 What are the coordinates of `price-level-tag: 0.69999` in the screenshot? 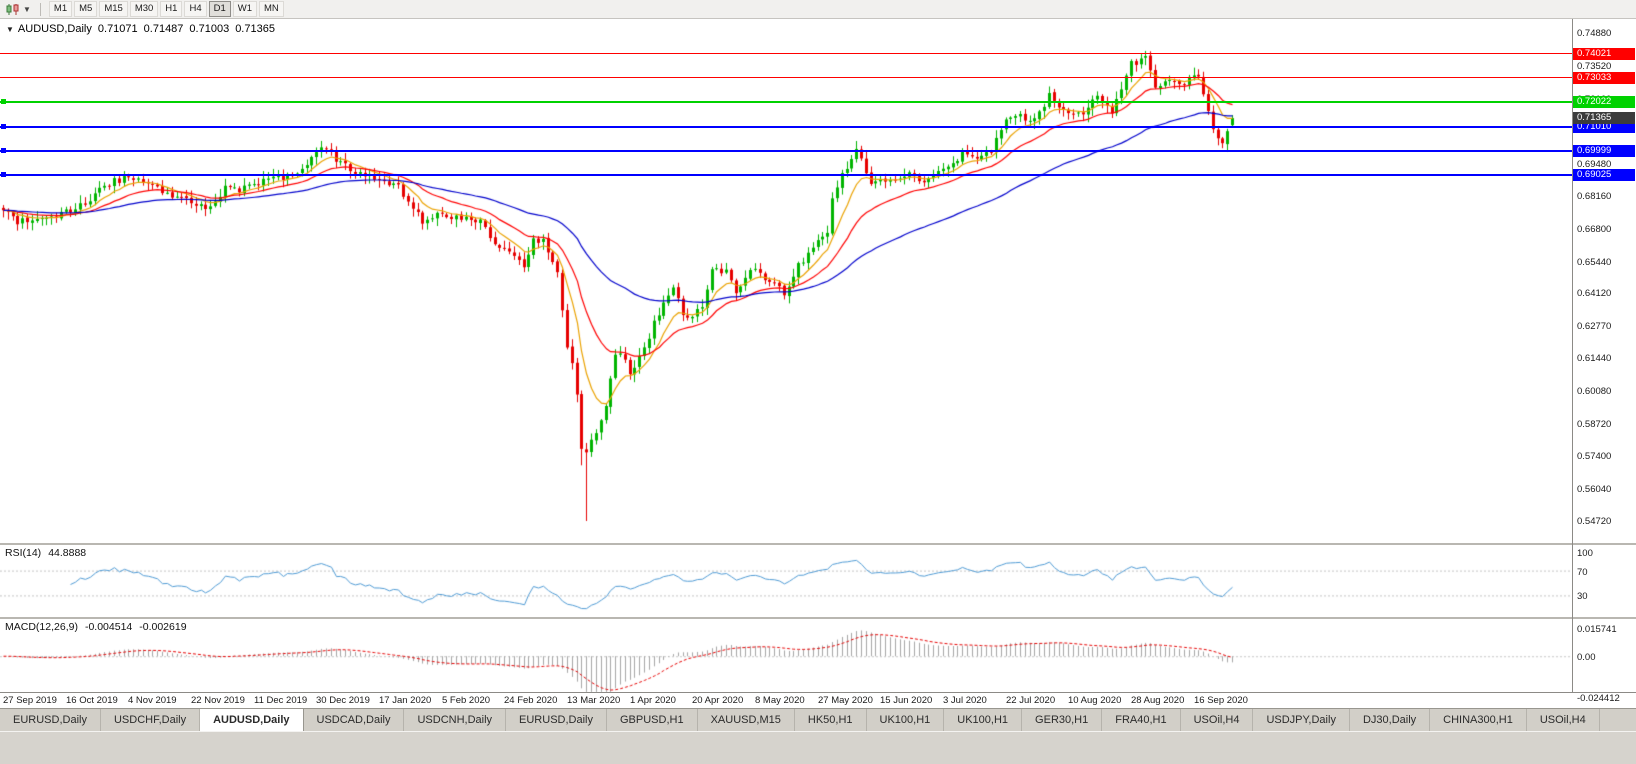 It's located at (1604, 151).